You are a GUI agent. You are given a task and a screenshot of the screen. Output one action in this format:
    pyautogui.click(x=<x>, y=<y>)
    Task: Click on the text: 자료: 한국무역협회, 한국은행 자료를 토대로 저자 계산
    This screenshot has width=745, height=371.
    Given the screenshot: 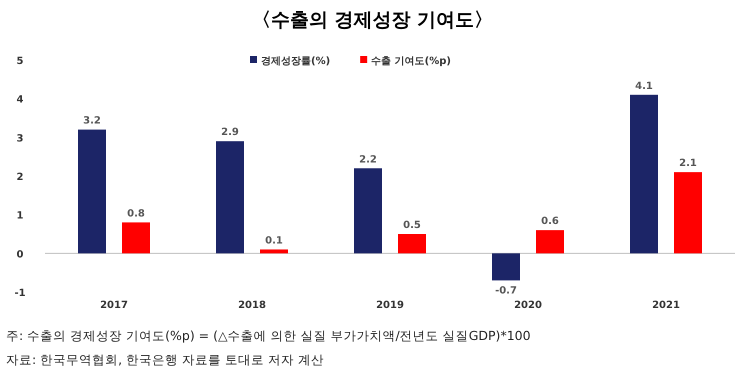 What is the action you would take?
    pyautogui.click(x=165, y=359)
    